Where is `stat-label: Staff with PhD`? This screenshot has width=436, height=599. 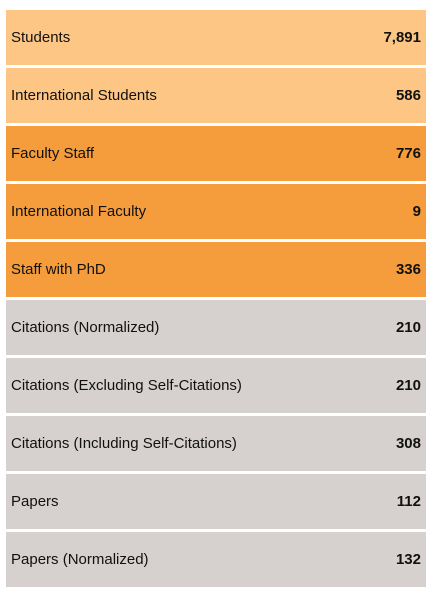
stat-label: Staff with PhD is located at coordinates (58, 269).